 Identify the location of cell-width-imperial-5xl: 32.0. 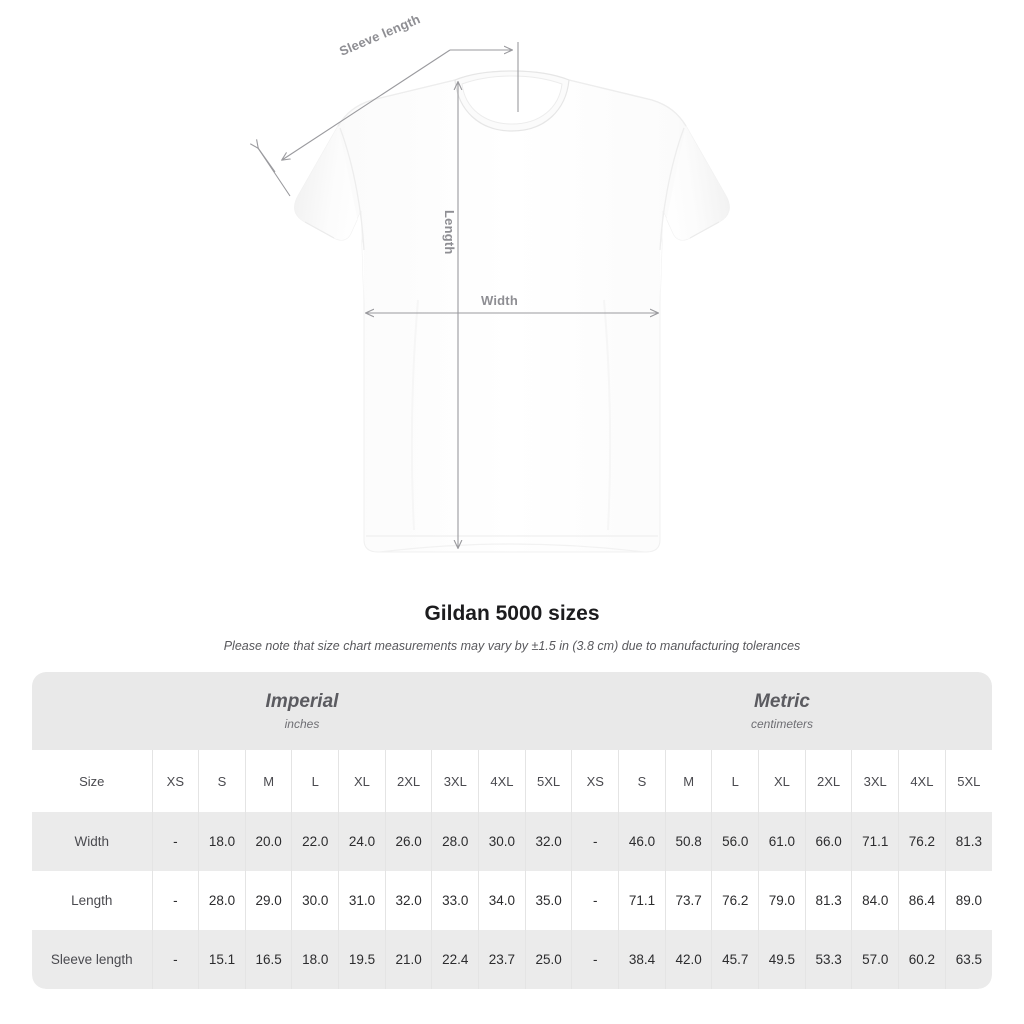
(548, 841).